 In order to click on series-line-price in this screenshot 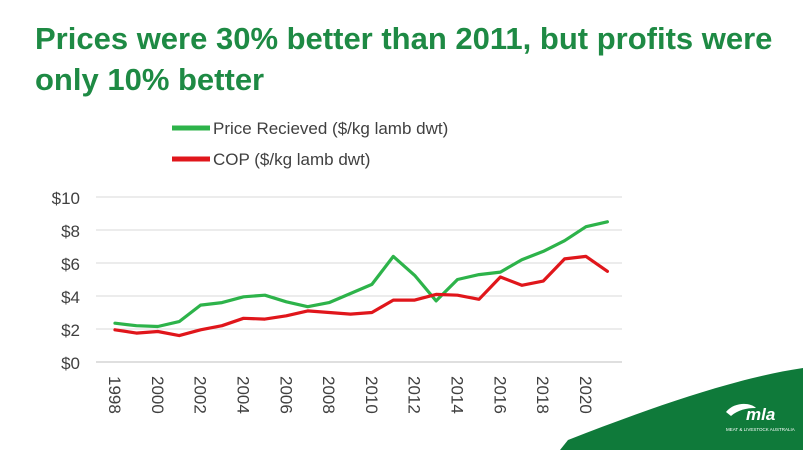, I will do `click(361, 274)`.